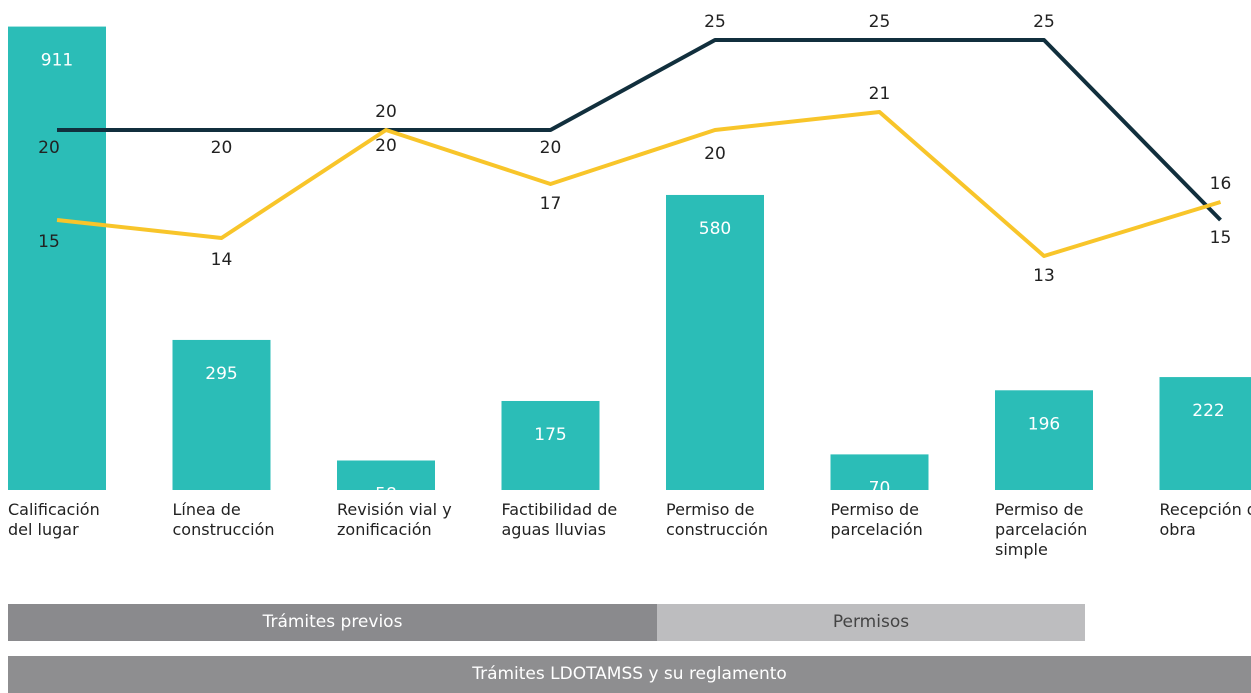  Describe the element at coordinates (222, 260) in the screenshot. I see `line-label: 14` at that location.